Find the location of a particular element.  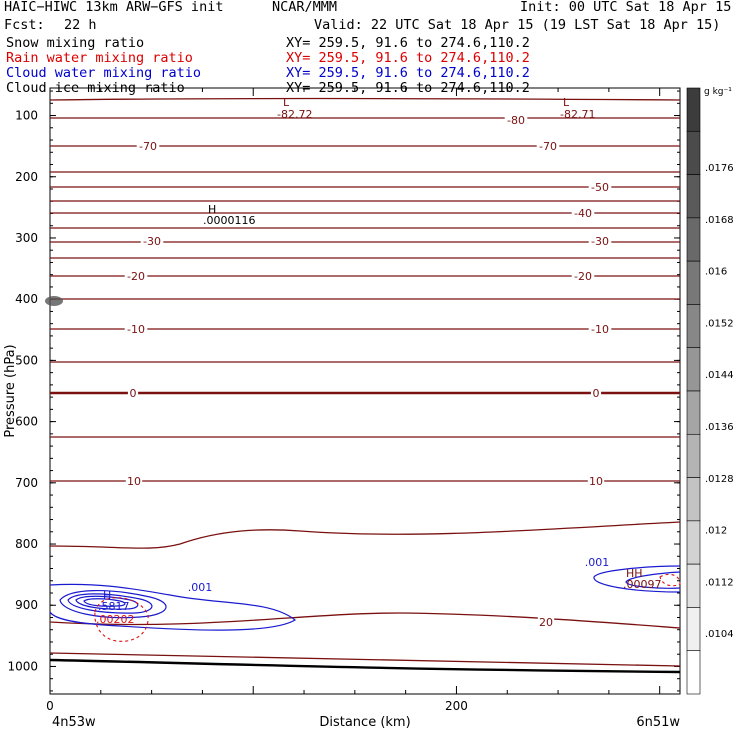

isotherm-label-minus30-right: -30 is located at coordinates (600, 241).